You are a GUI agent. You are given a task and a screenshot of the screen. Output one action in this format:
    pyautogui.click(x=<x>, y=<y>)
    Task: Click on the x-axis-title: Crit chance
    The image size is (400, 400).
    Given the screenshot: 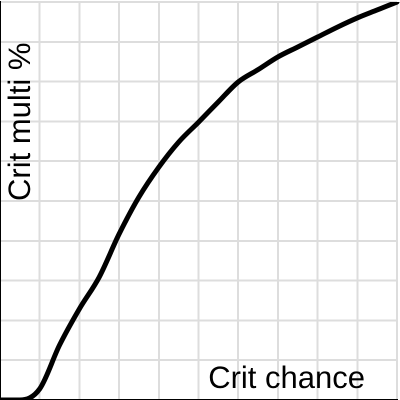 What is the action you would take?
    pyautogui.click(x=286, y=377)
    